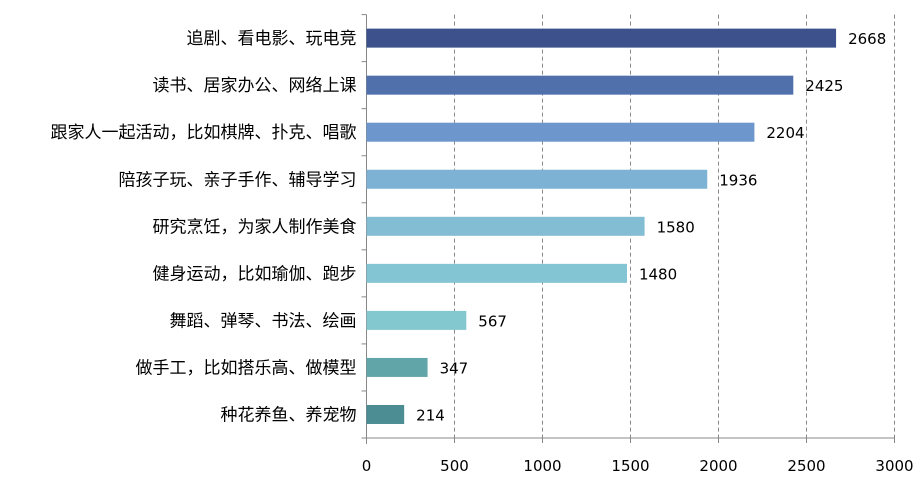 This screenshot has width=921, height=481. I want to click on x-tick-label: 500, so click(454, 466).